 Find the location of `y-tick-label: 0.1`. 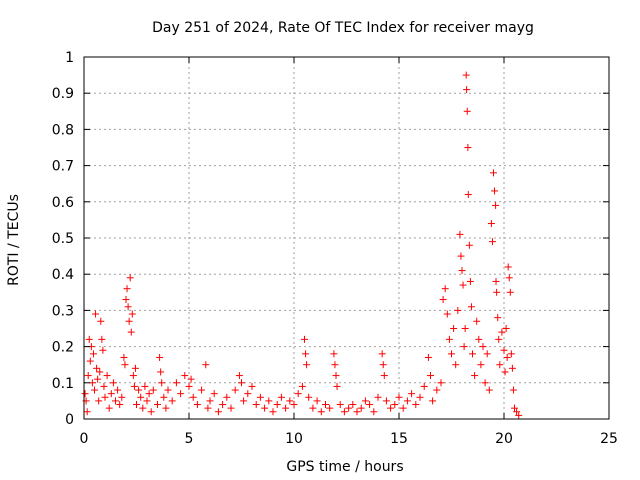

y-tick-label: 0.1 is located at coordinates (63, 384).